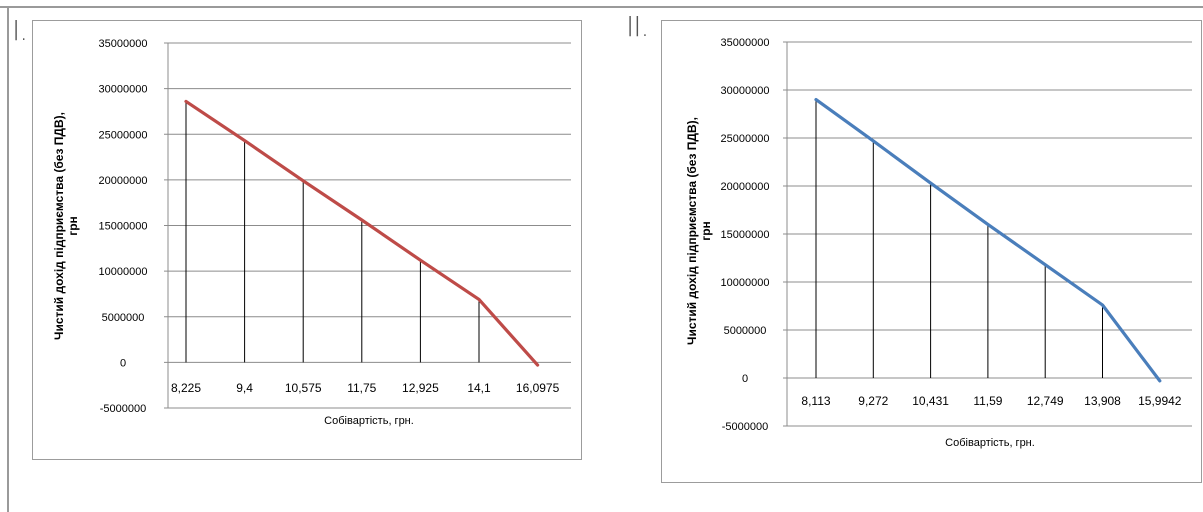 This screenshot has width=1203, height=512. I want to click on figure-frame-left, so click(8, 259).